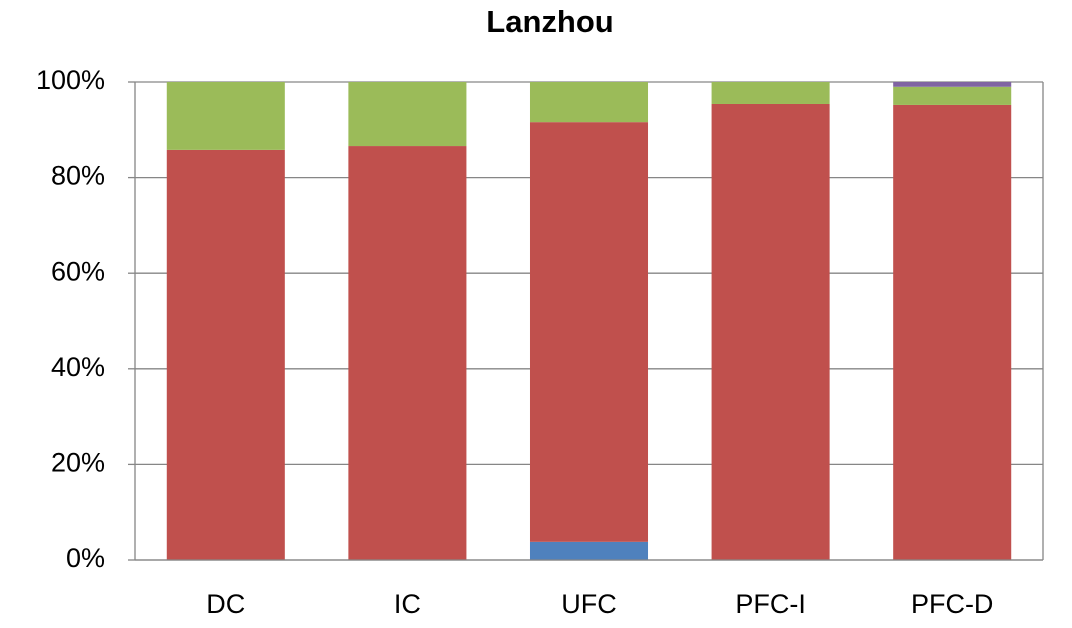 The image size is (1072, 628). I want to click on x-tick-label: PFC-D, so click(952, 604).